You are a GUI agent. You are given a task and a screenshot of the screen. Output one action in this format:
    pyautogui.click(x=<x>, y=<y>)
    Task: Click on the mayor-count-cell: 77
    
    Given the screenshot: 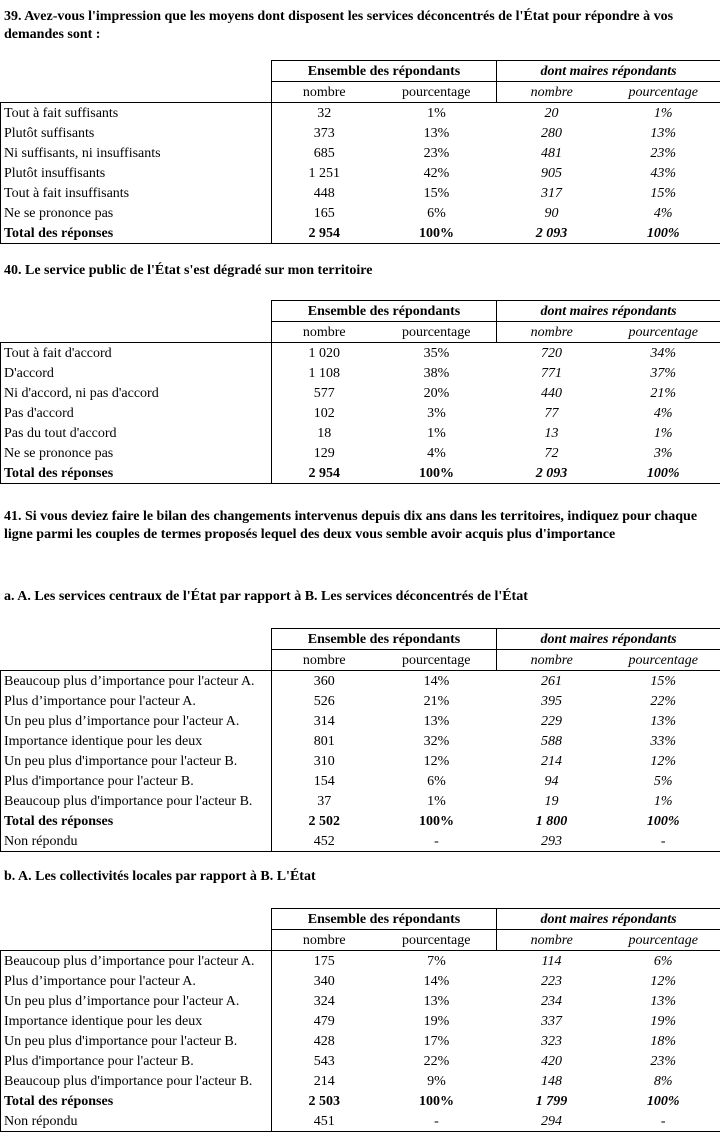 What is the action you would take?
    pyautogui.click(x=552, y=413)
    